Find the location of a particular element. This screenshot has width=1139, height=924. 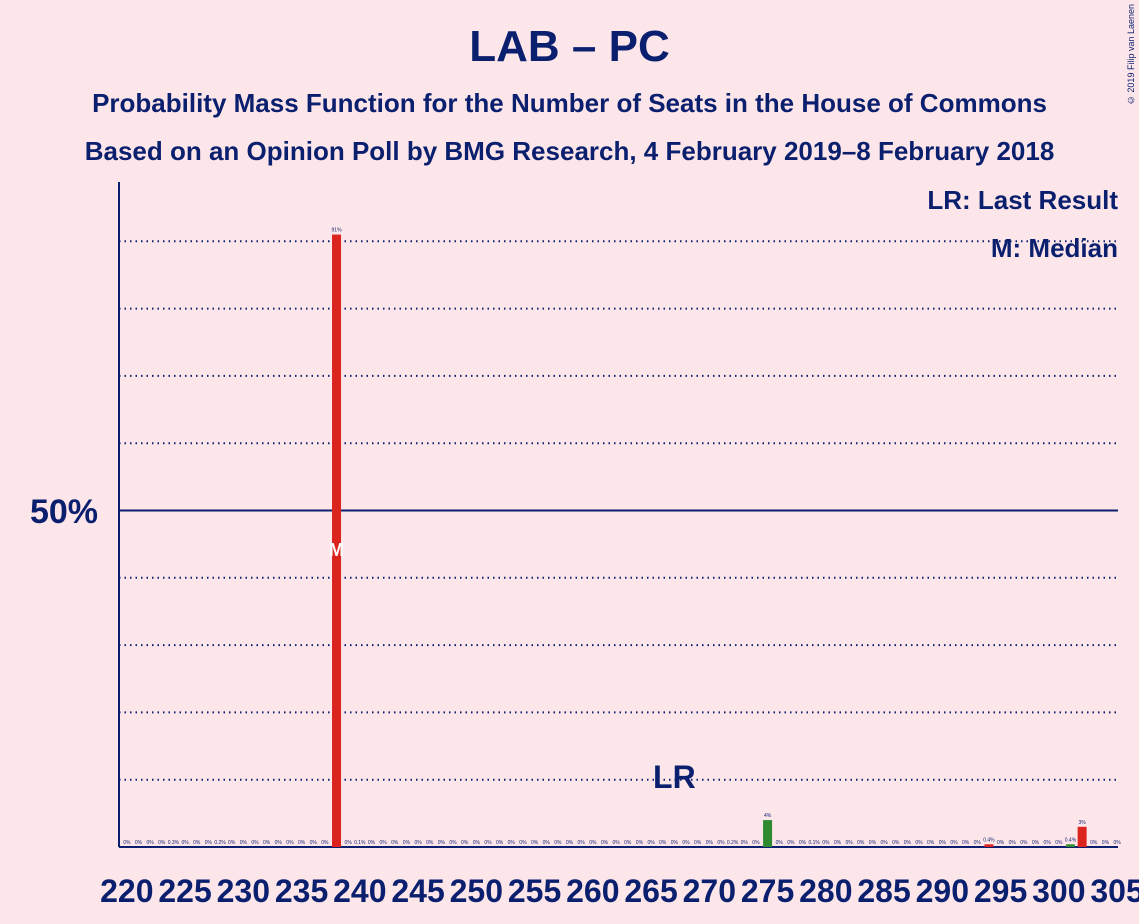

bar-label-292: 0% is located at coordinates (966, 843).